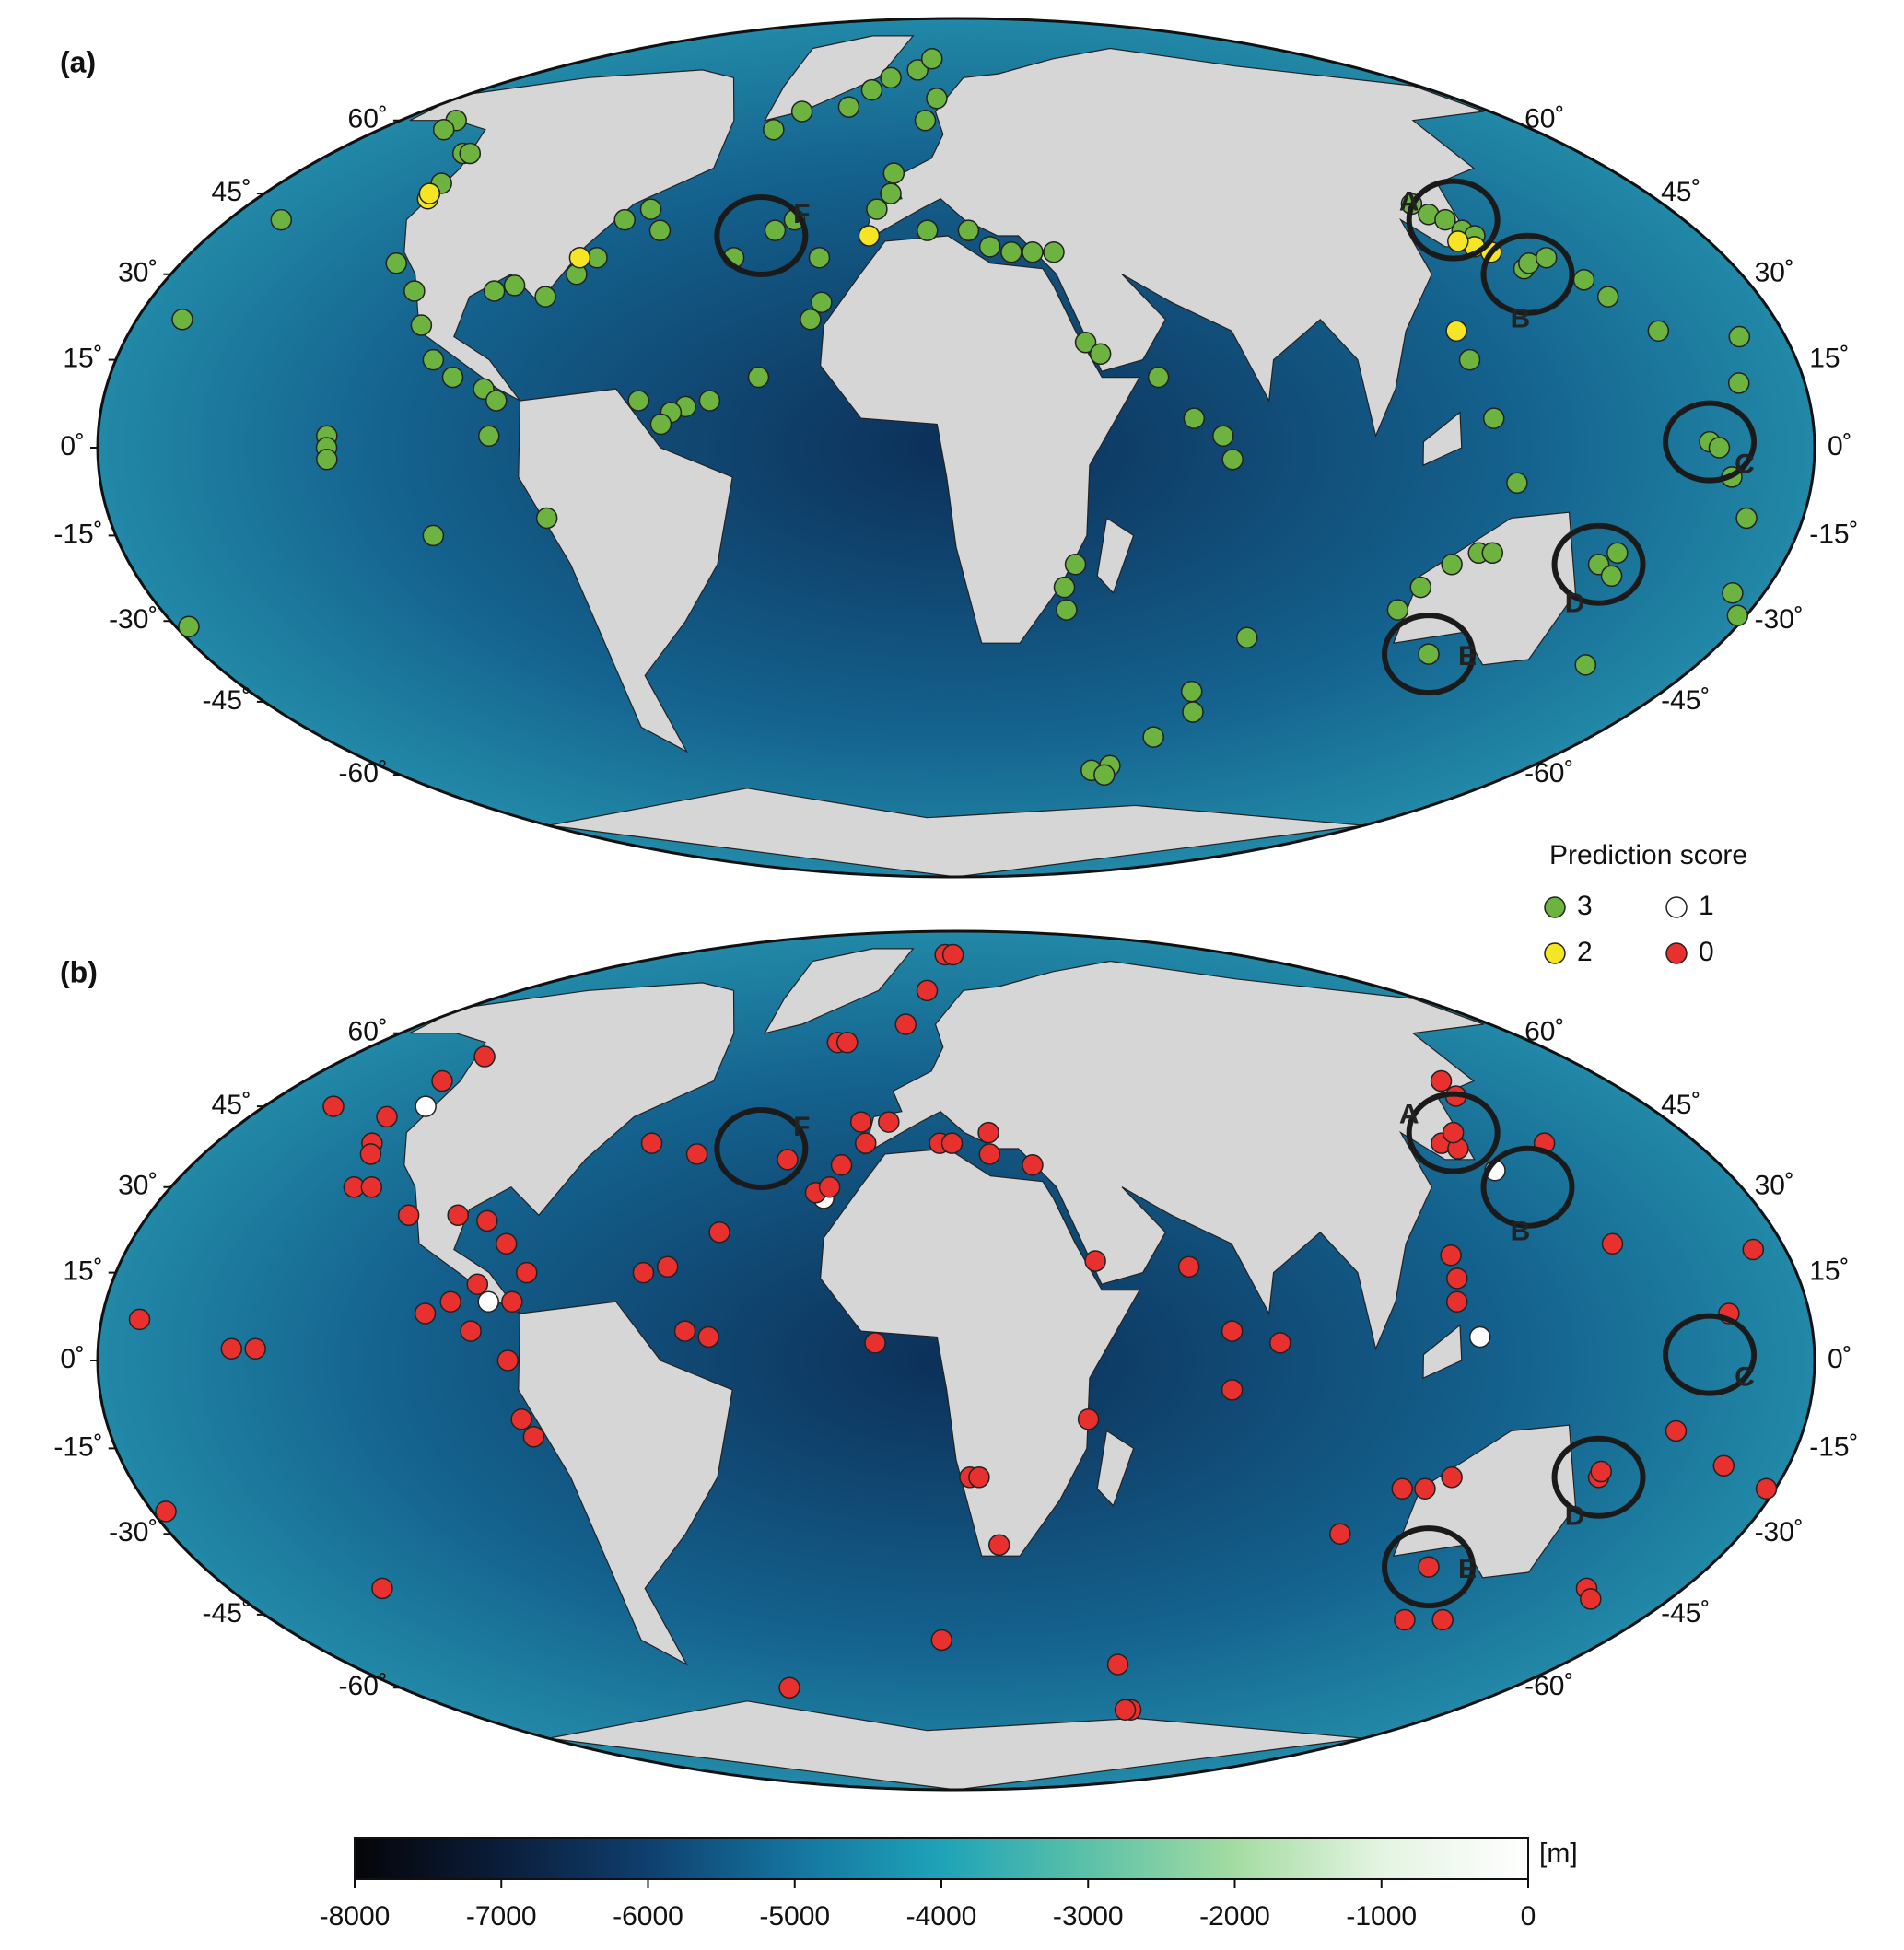 This screenshot has height=1950, width=1904. Describe the element at coordinates (1585, 906) in the screenshot. I see `legend-label: 3` at that location.